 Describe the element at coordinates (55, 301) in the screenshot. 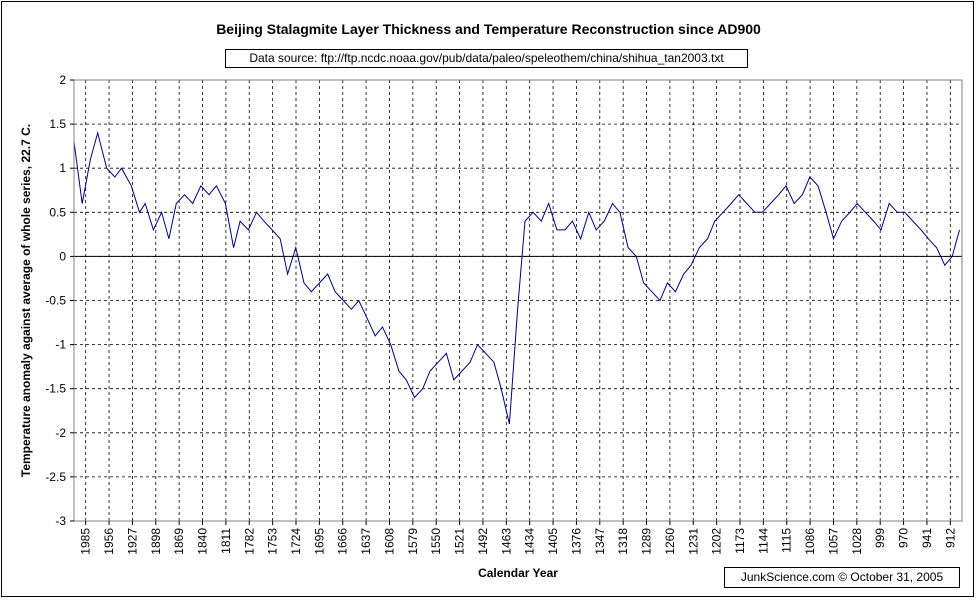

I see `y-tick-label: -0.5` at that location.